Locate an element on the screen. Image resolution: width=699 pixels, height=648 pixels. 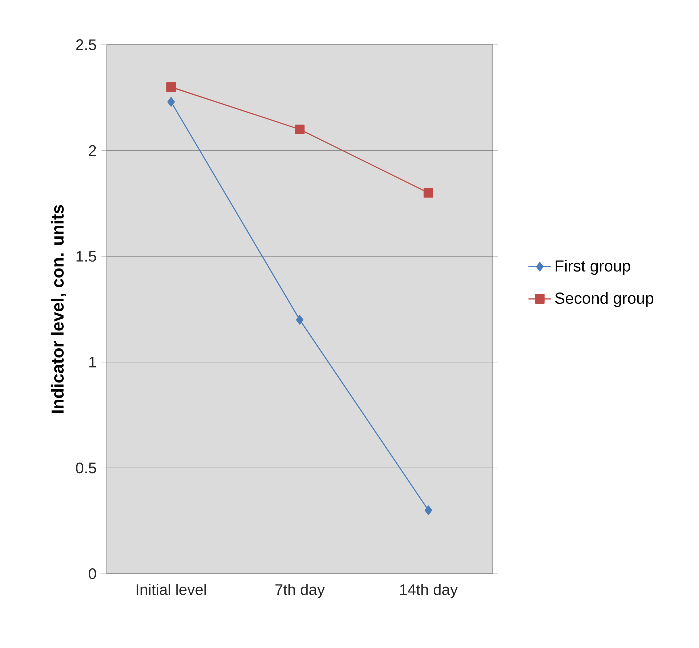
y-tick-label: 0 is located at coordinates (92, 574).